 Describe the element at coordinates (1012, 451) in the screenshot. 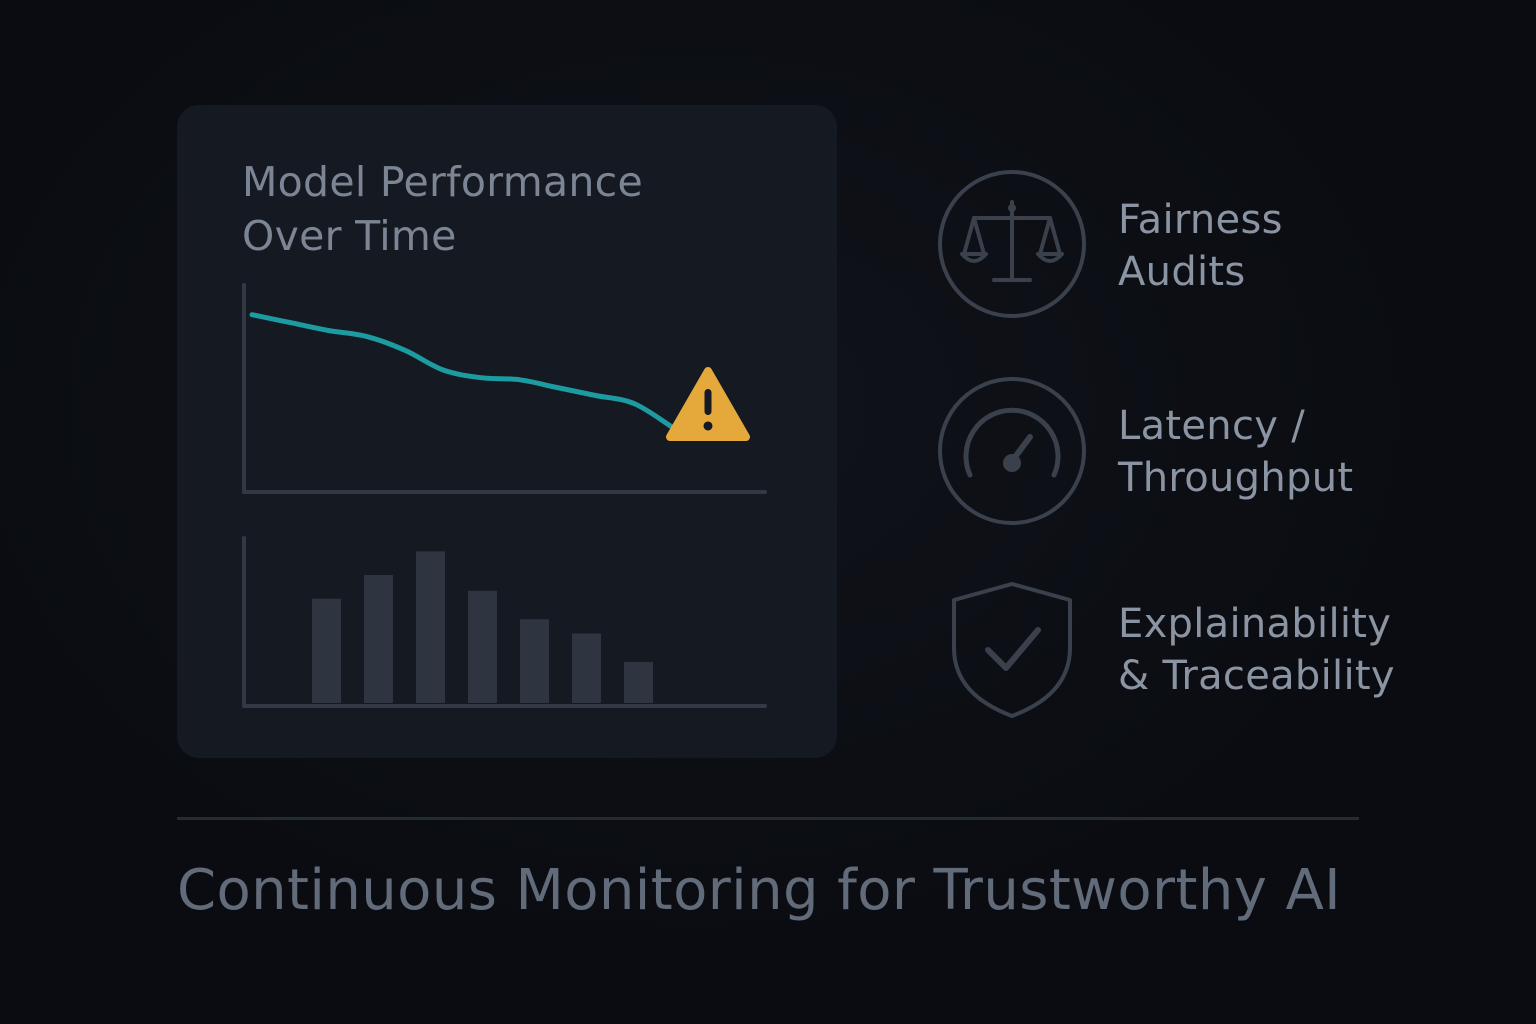

I see `gauge-icon` at that location.